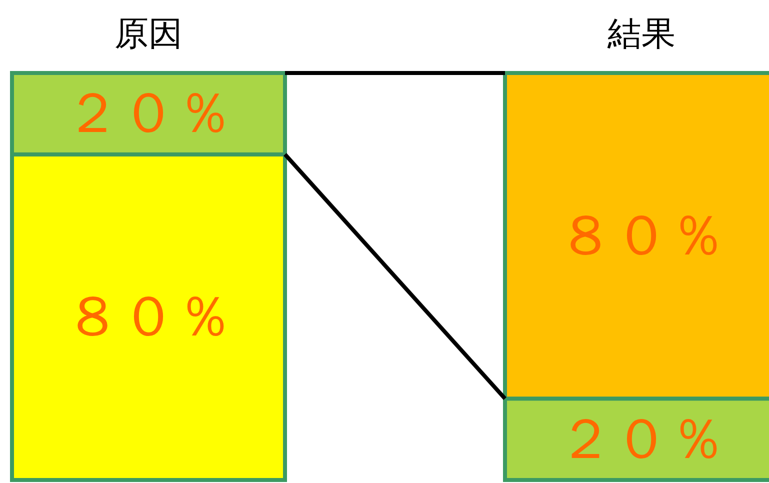  I want to click on x-tick-label: 原因, so click(148, 34).